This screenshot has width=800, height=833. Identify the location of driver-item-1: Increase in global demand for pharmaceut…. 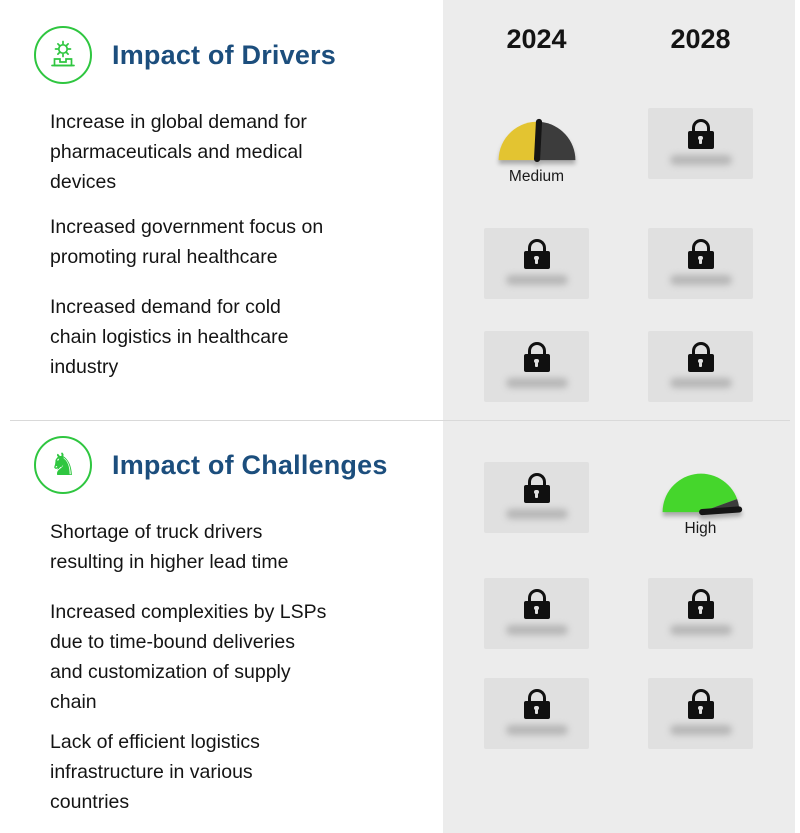
(178, 152).